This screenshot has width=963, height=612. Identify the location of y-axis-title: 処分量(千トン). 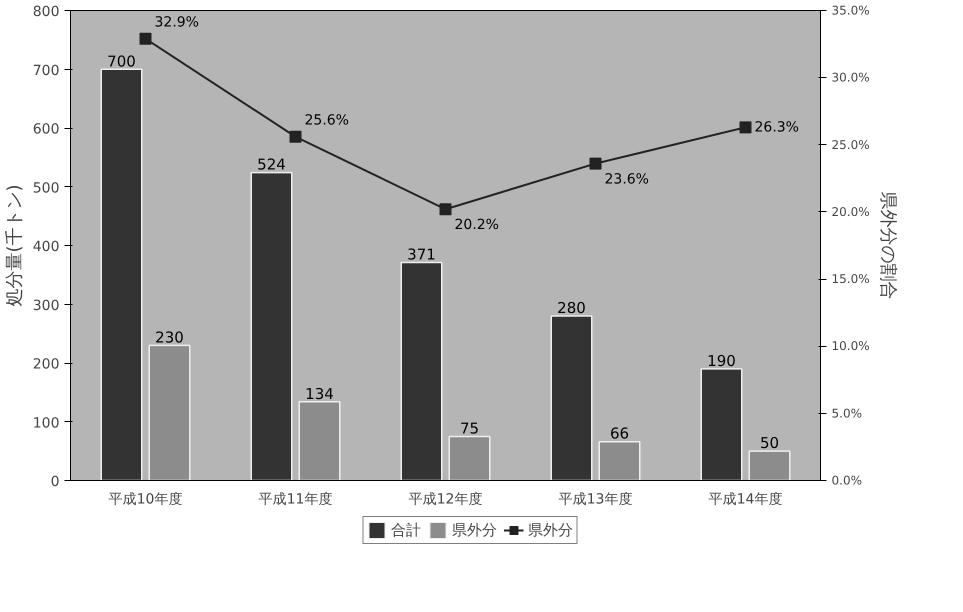
(14, 245).